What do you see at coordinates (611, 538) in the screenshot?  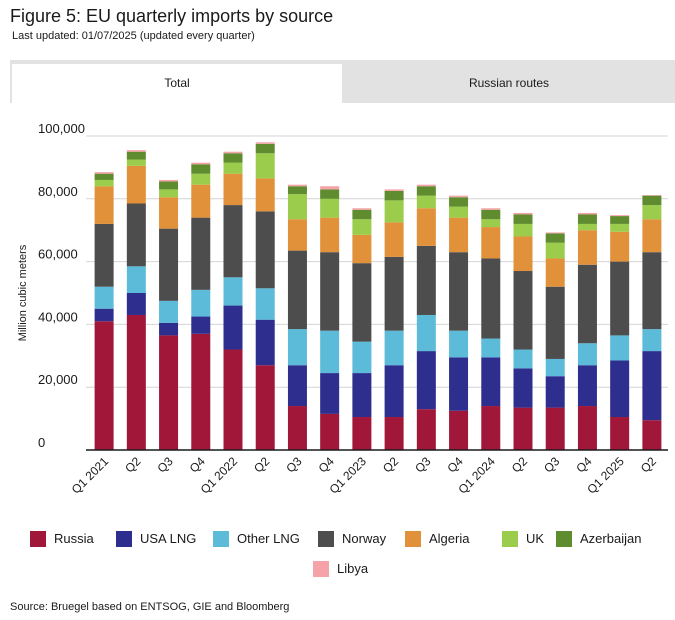 I see `legend-label: Azerbaijan` at bounding box center [611, 538].